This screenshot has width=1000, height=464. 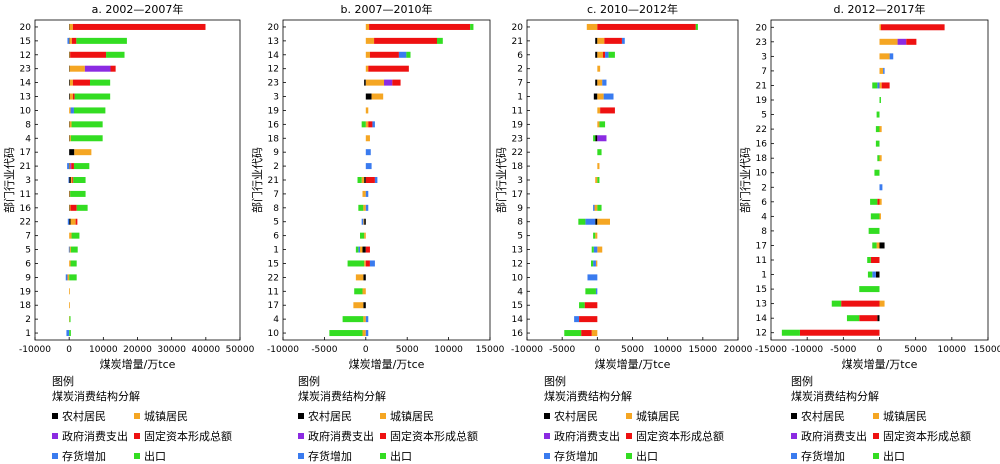 What do you see at coordinates (762, 174) in the screenshot?
I see `y-tick-label: 10` at bounding box center [762, 174].